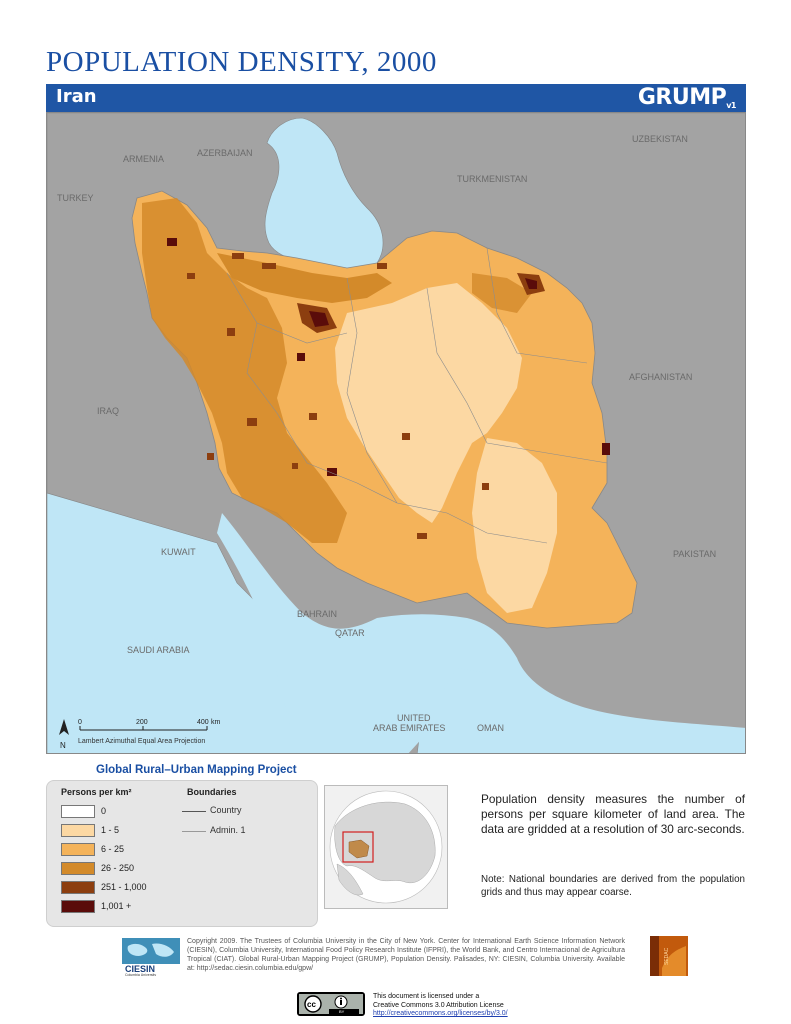  What do you see at coordinates (502, 293) in the screenshot?
I see `mashhad-zone` at bounding box center [502, 293].